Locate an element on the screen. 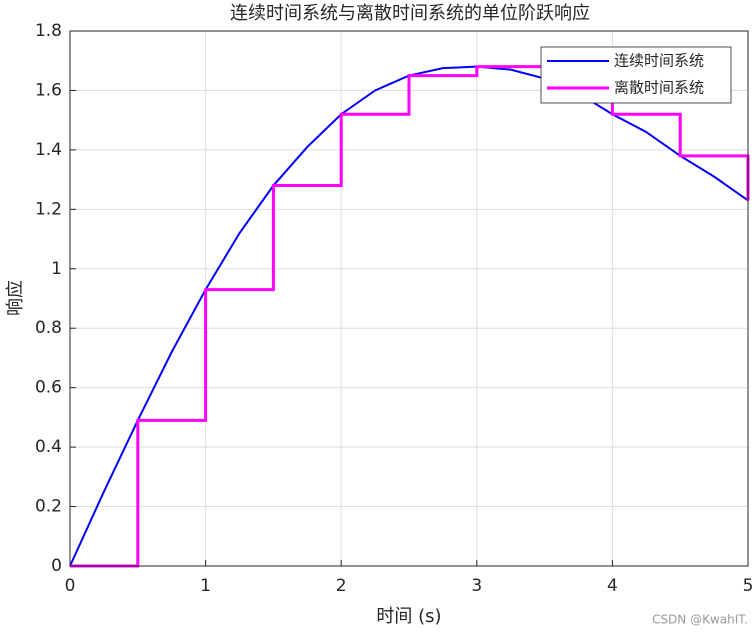 This screenshot has height=632, width=756. x-tick-label: 4 is located at coordinates (612, 586).